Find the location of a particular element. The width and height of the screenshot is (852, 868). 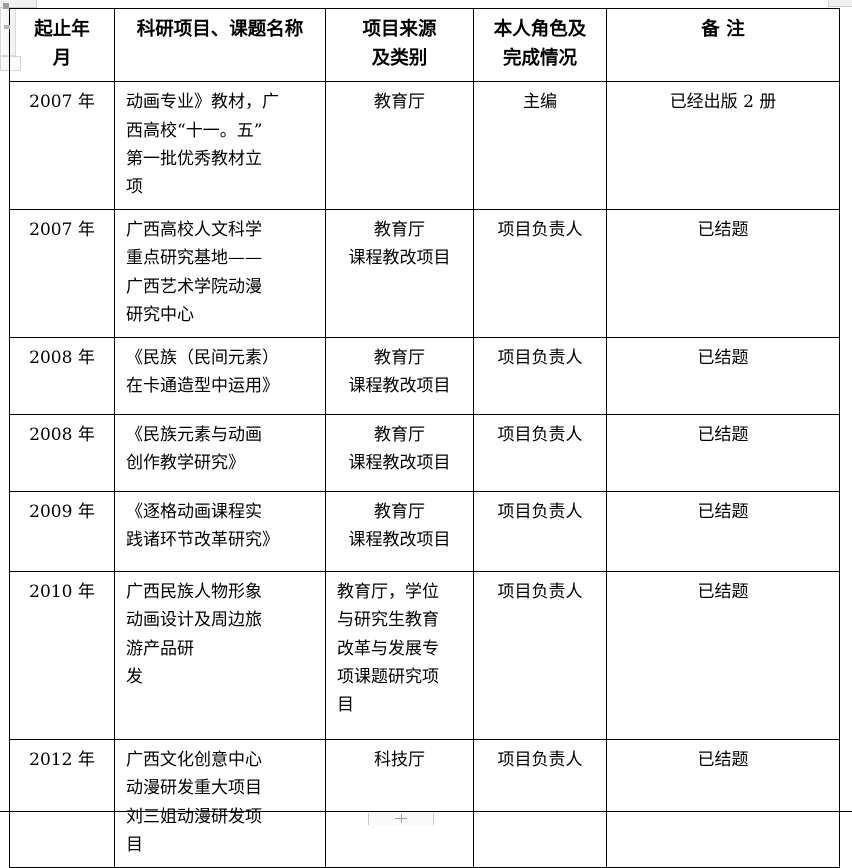

cell-project-name: 广西高校人文科学 重点研究基地—— 广西艺术学院动漫 研究中心 is located at coordinates (220, 274).